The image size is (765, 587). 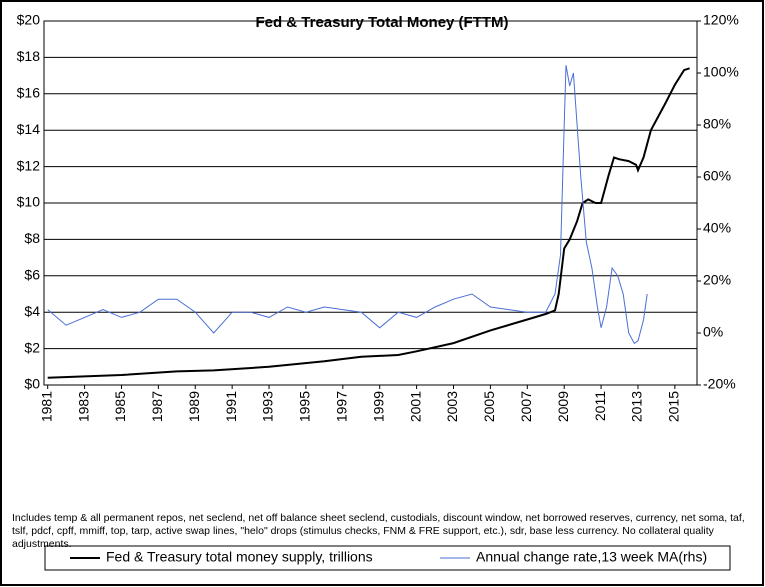 I want to click on x-tick-label: 1983, so click(x=83, y=406).